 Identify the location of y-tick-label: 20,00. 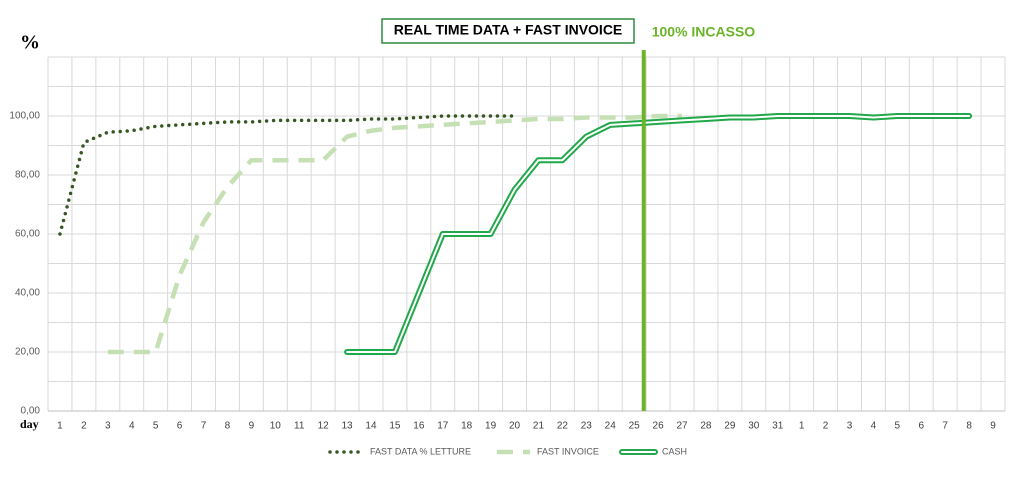
(27, 352).